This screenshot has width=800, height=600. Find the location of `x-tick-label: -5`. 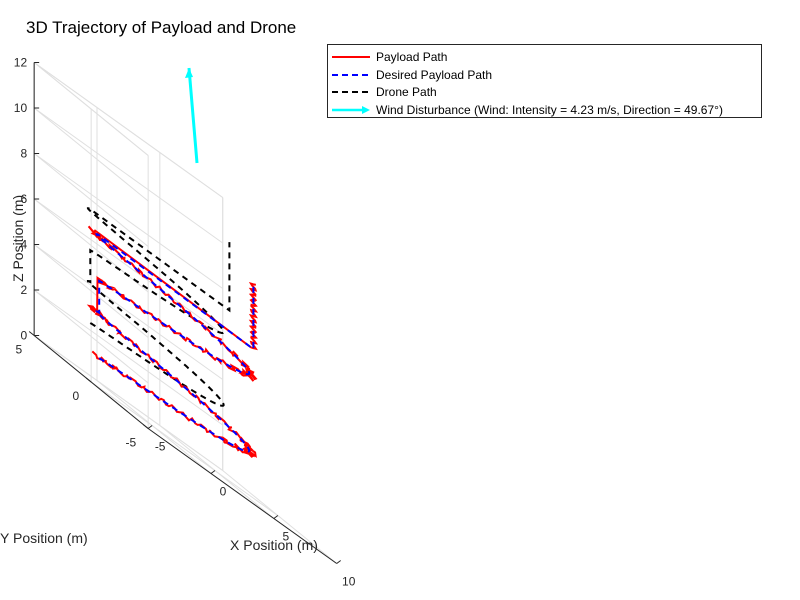

x-tick-label: -5 is located at coordinates (160, 447).